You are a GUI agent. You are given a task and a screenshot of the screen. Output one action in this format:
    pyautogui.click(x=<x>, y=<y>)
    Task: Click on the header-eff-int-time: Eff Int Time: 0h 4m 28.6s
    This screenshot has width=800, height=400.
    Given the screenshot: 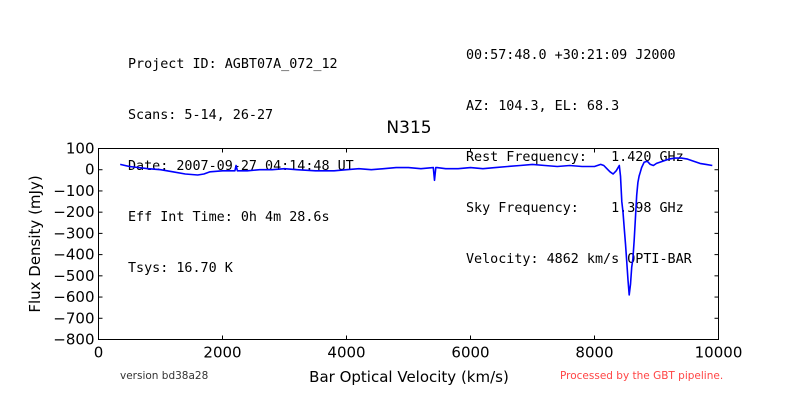 What is the action you would take?
    pyautogui.click(x=229, y=217)
    